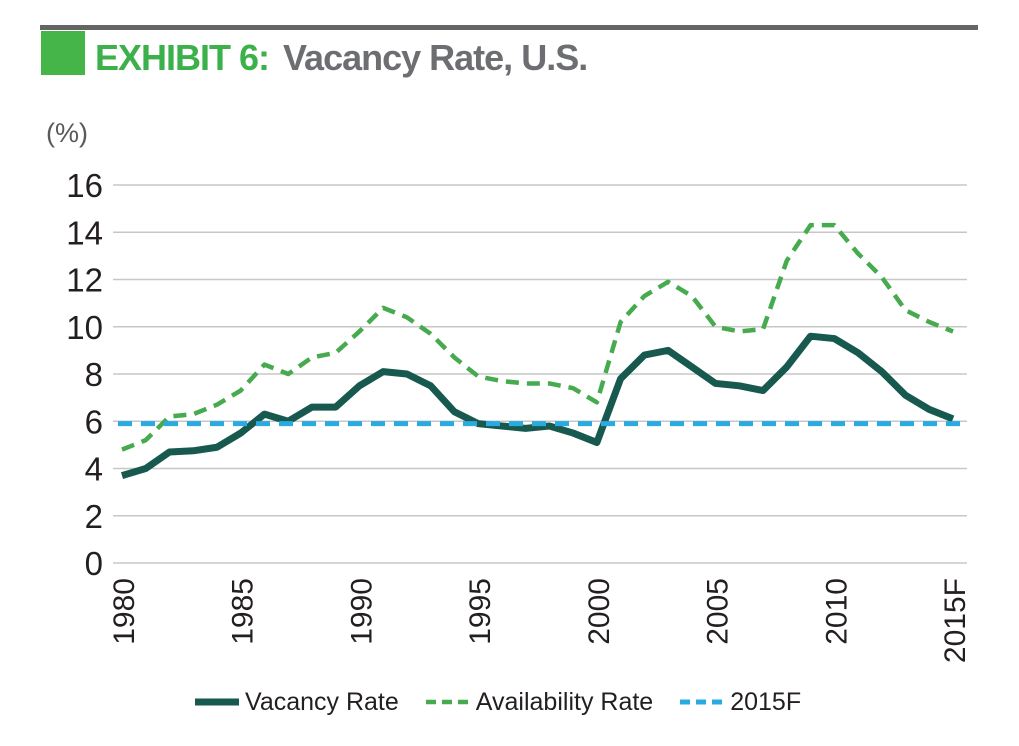 The image size is (1019, 746). I want to click on y-axis-unit-label: (%), so click(67, 133).